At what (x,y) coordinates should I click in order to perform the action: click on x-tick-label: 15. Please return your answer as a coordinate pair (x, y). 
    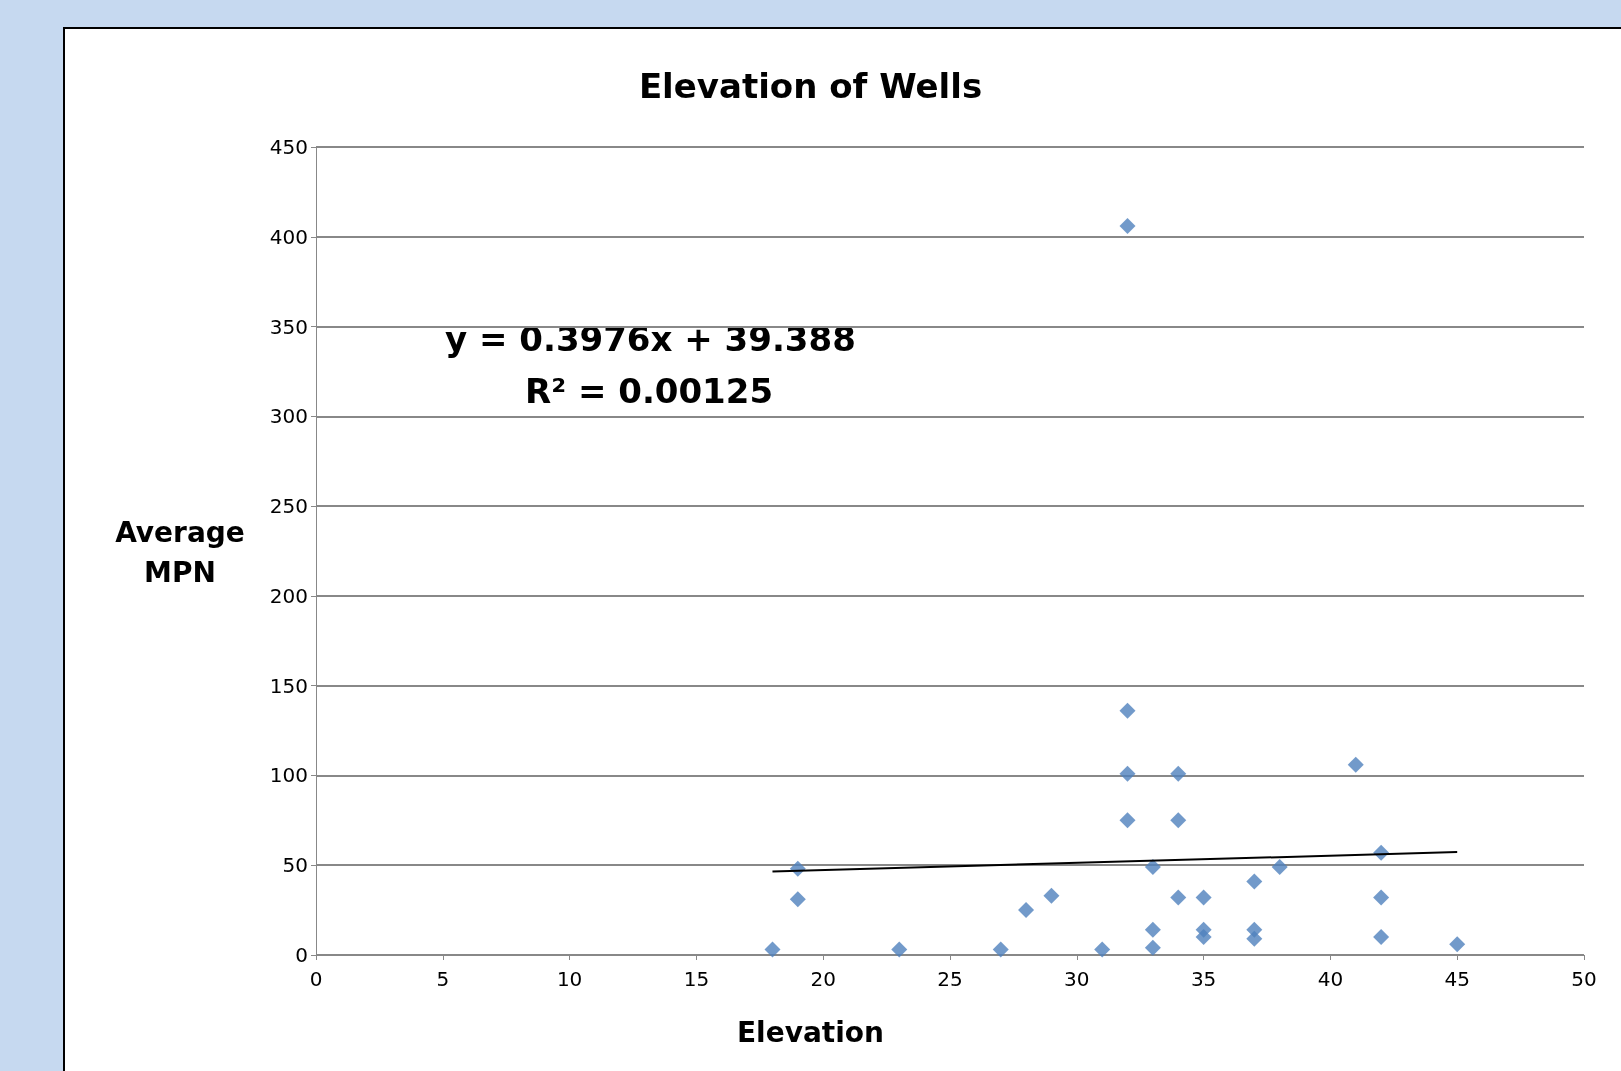
    Looking at the image, I should click on (696, 979).